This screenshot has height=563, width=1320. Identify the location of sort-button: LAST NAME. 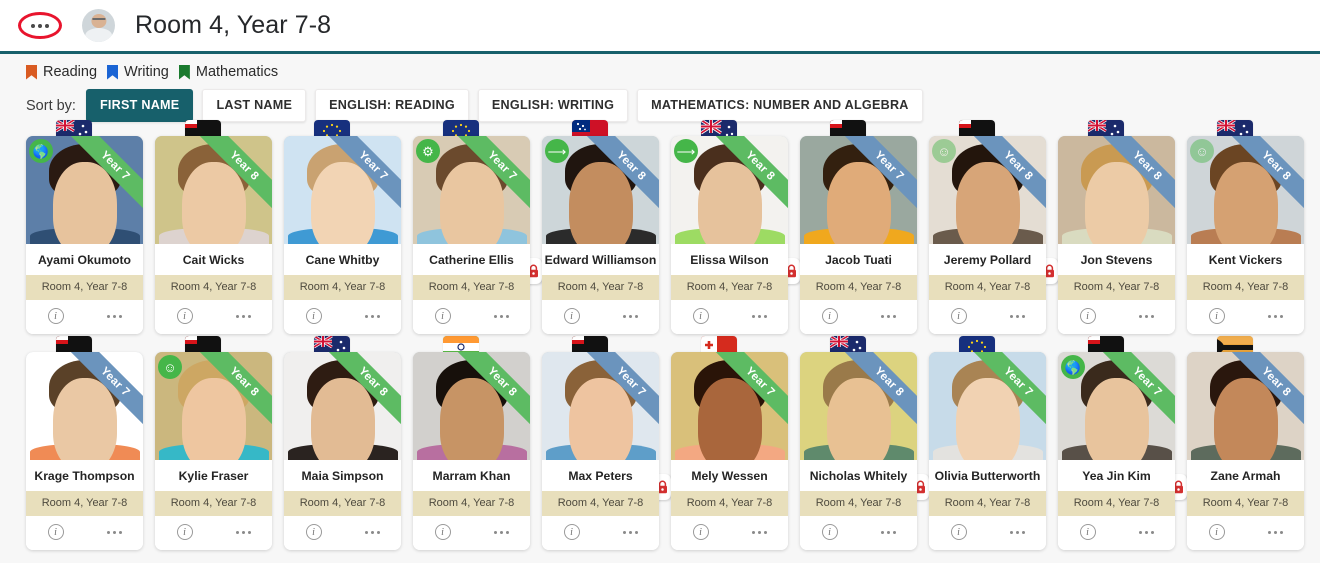
(254, 105).